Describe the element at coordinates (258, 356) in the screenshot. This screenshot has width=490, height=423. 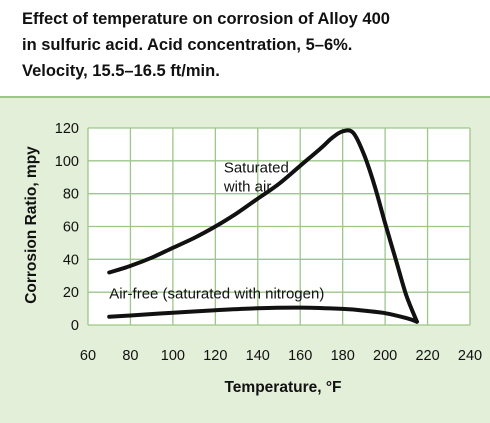
I see `x-tick-label: 140` at that location.